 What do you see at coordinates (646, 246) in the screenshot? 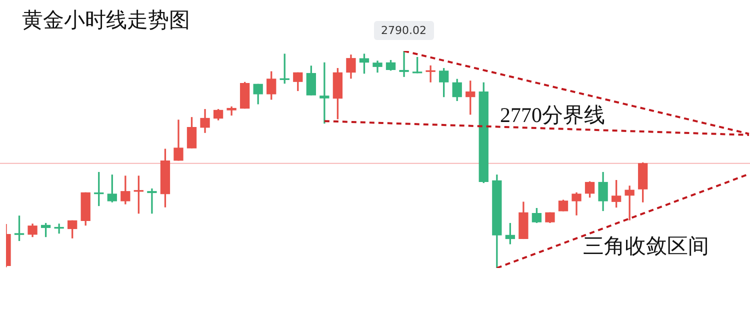
I see `annotation: 三角收敛区间` at bounding box center [646, 246].